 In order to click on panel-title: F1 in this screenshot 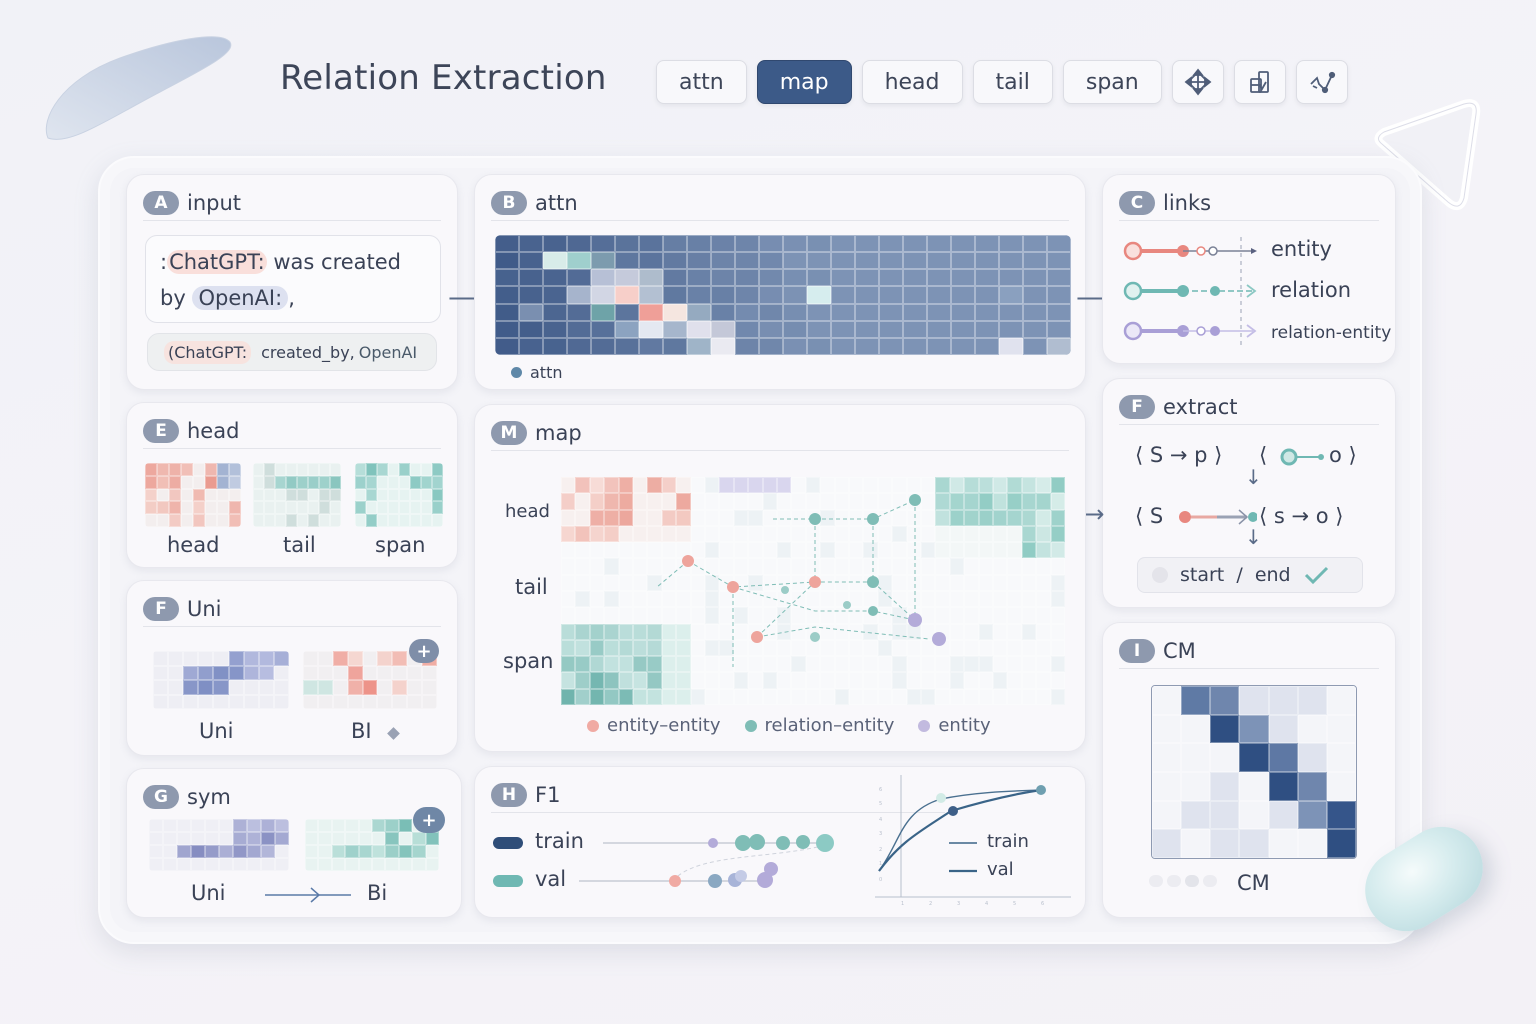, I will do `click(548, 794)`.